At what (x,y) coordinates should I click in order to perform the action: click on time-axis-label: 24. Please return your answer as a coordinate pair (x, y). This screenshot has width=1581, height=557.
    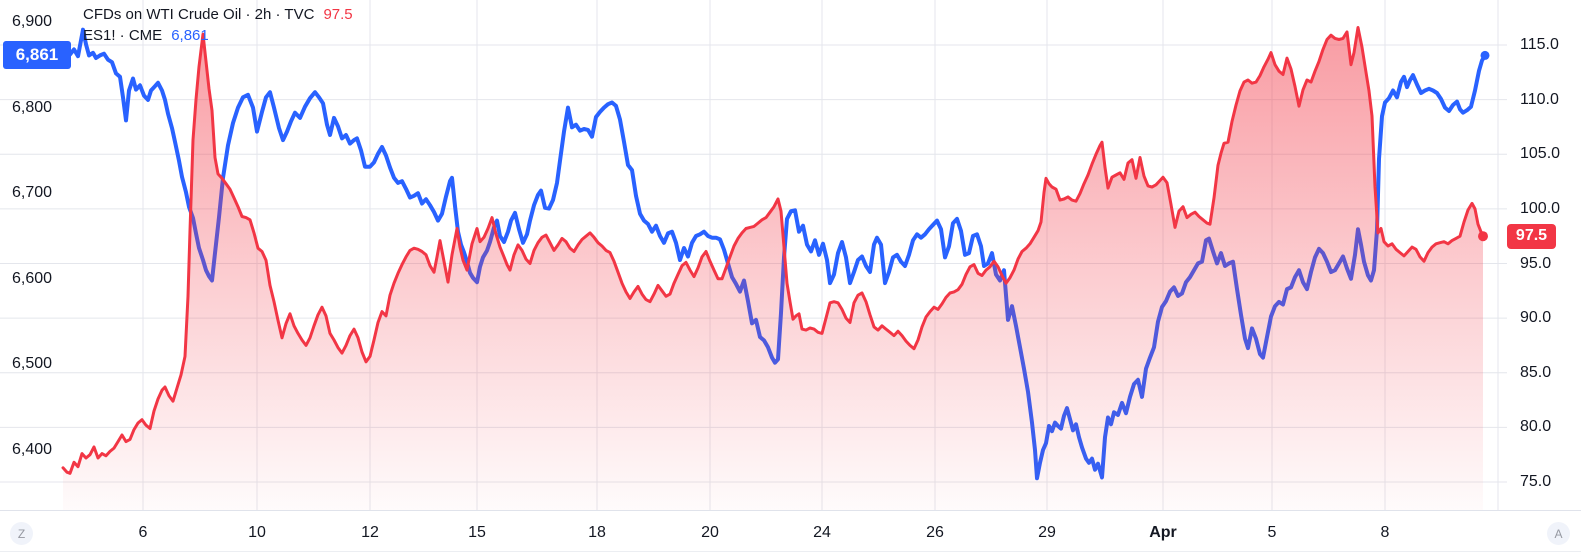
    Looking at the image, I should click on (822, 532).